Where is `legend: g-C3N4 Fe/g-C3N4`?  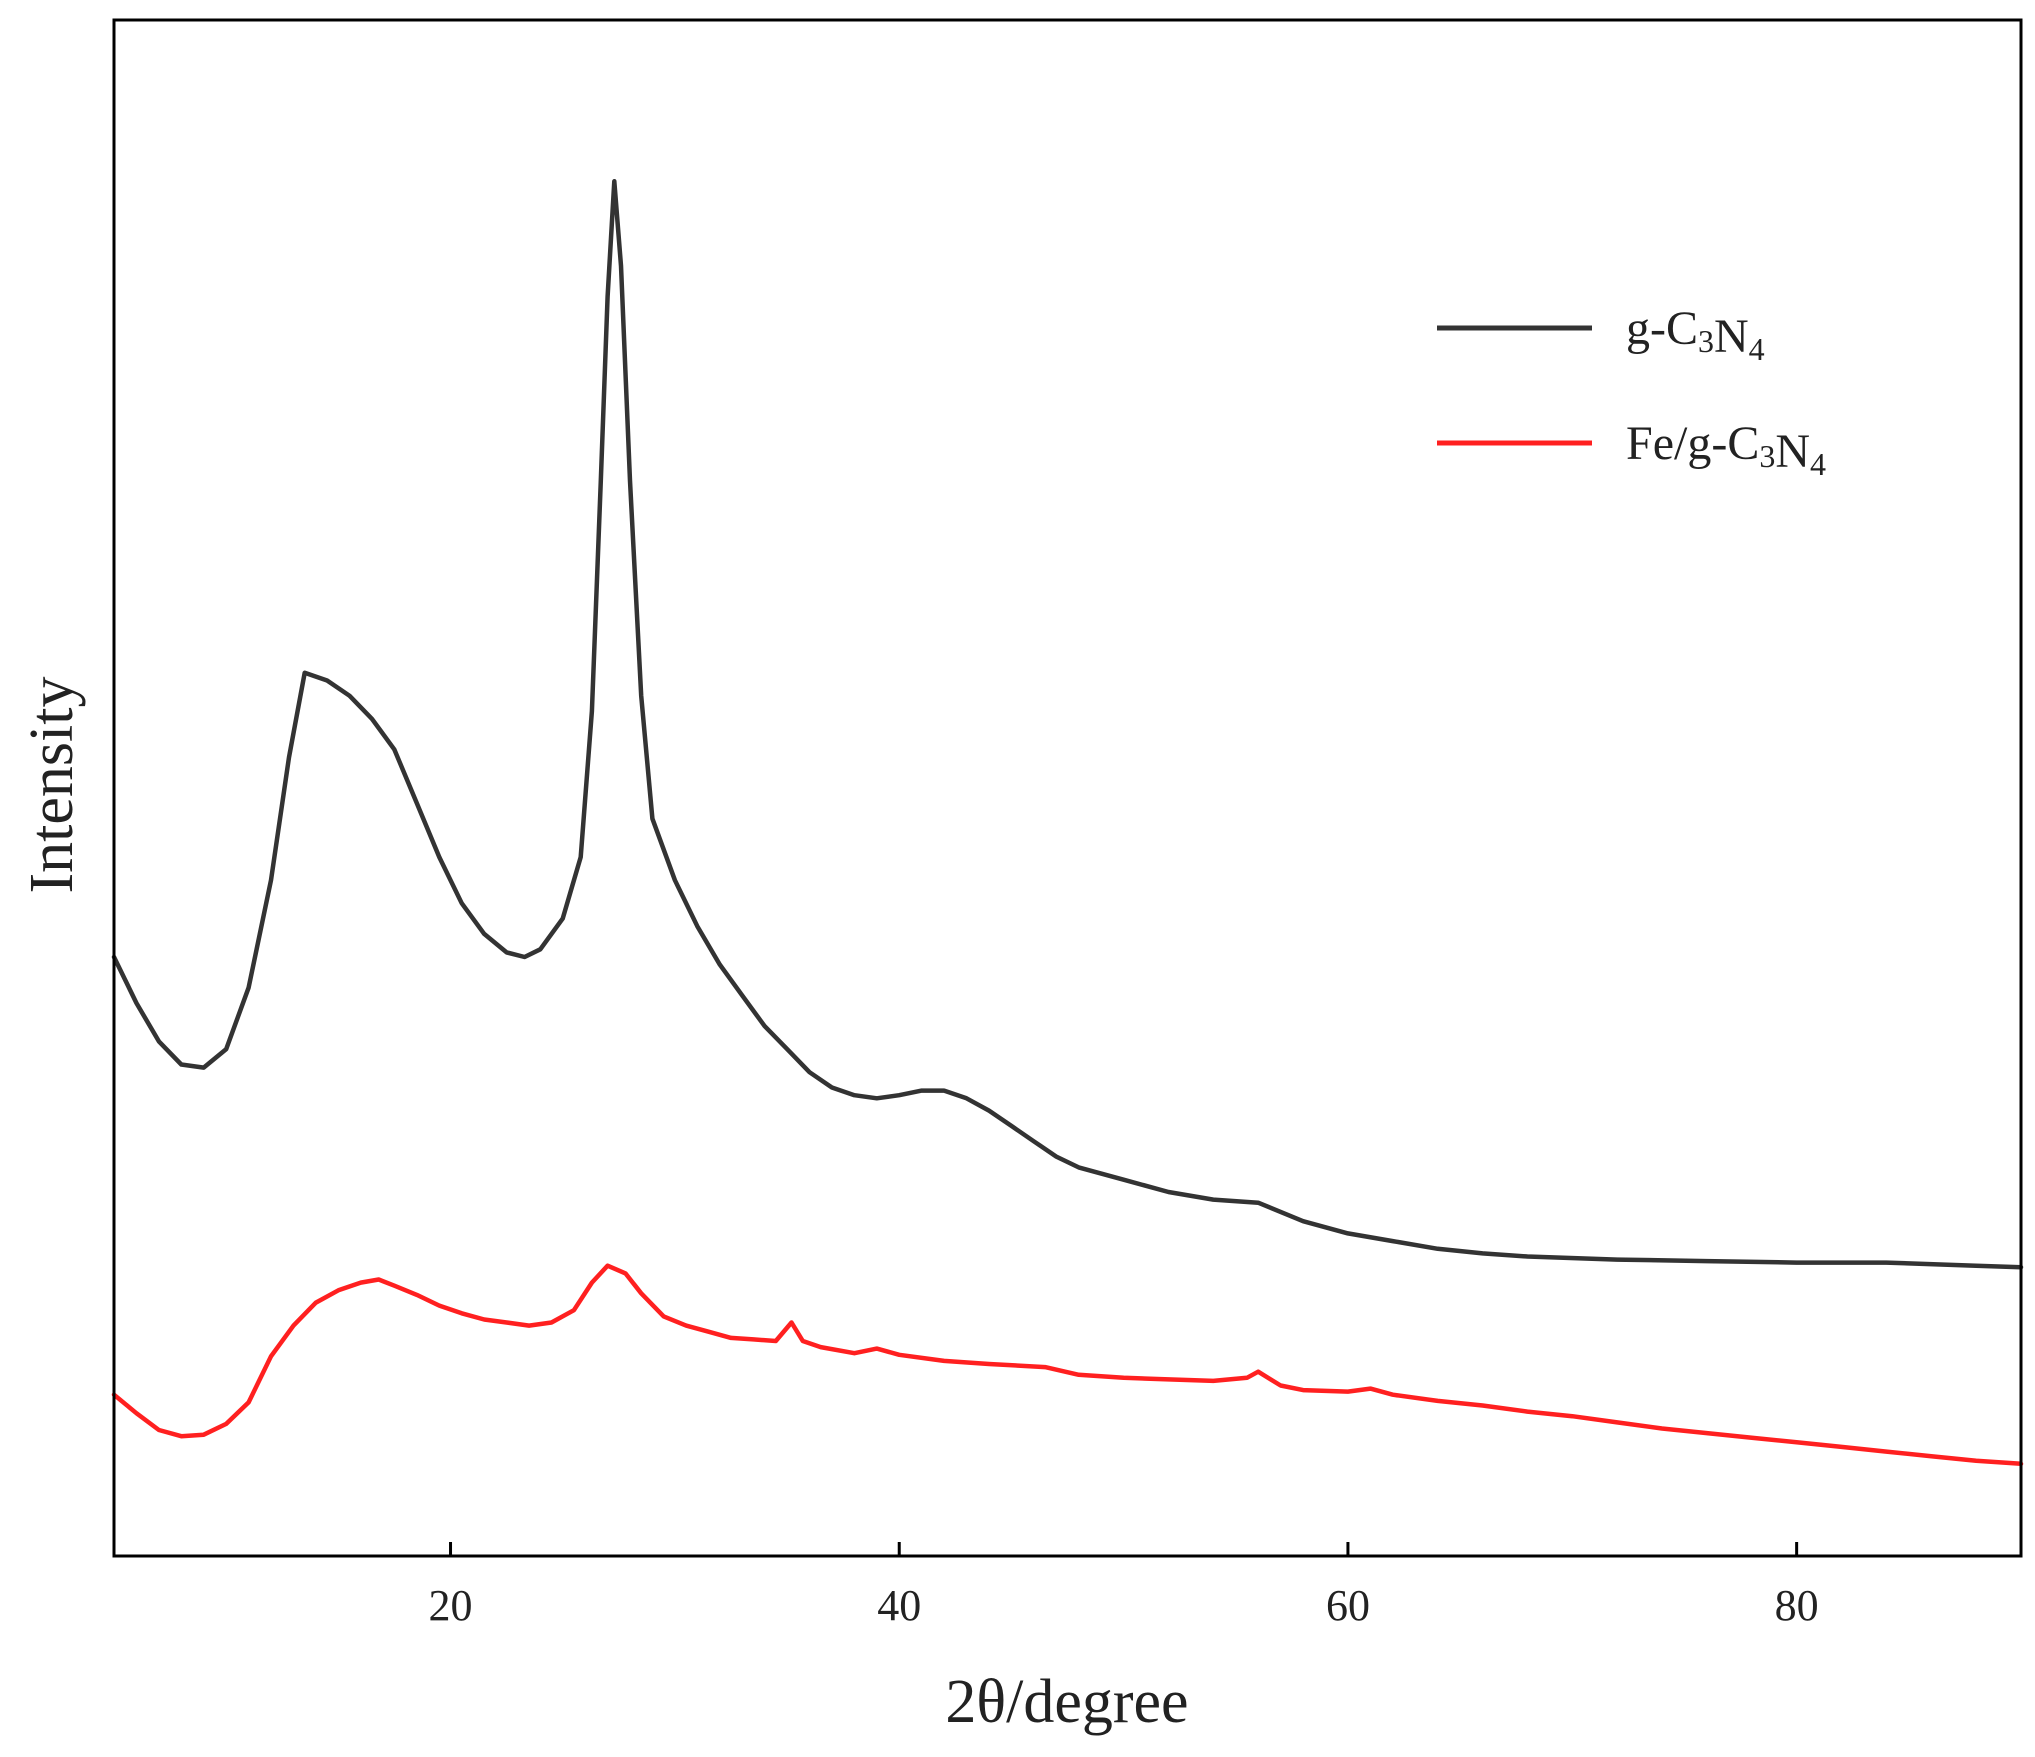
legend: g-C3N4 Fe/g-C3N4 is located at coordinates (1631, 392).